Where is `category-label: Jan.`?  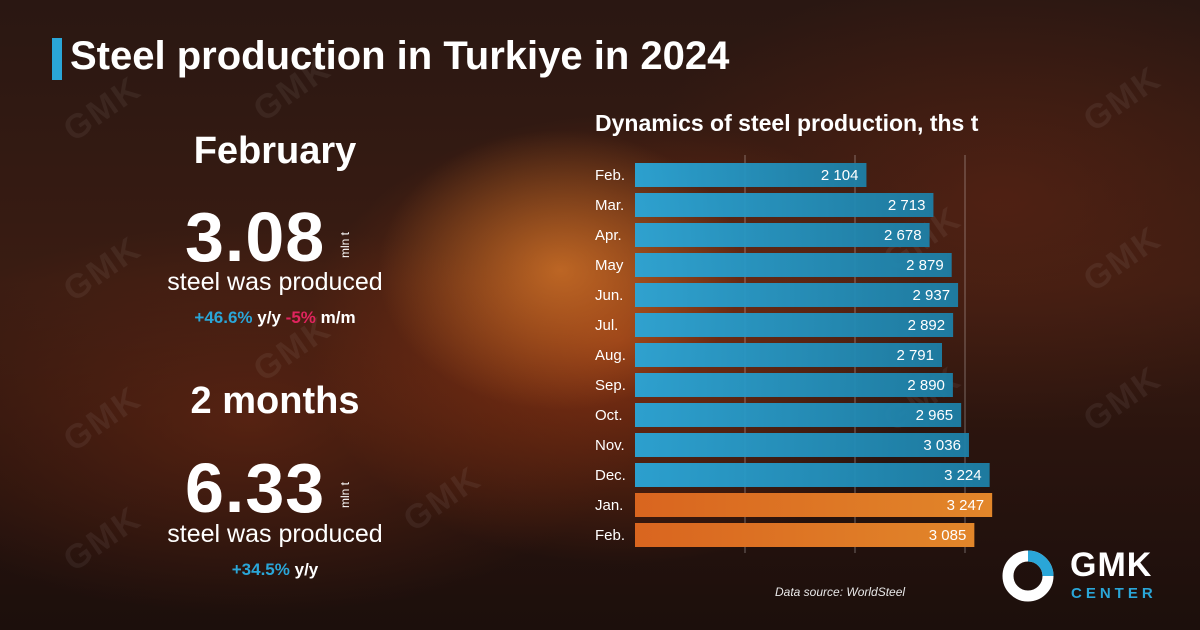 category-label: Jan. is located at coordinates (609, 505).